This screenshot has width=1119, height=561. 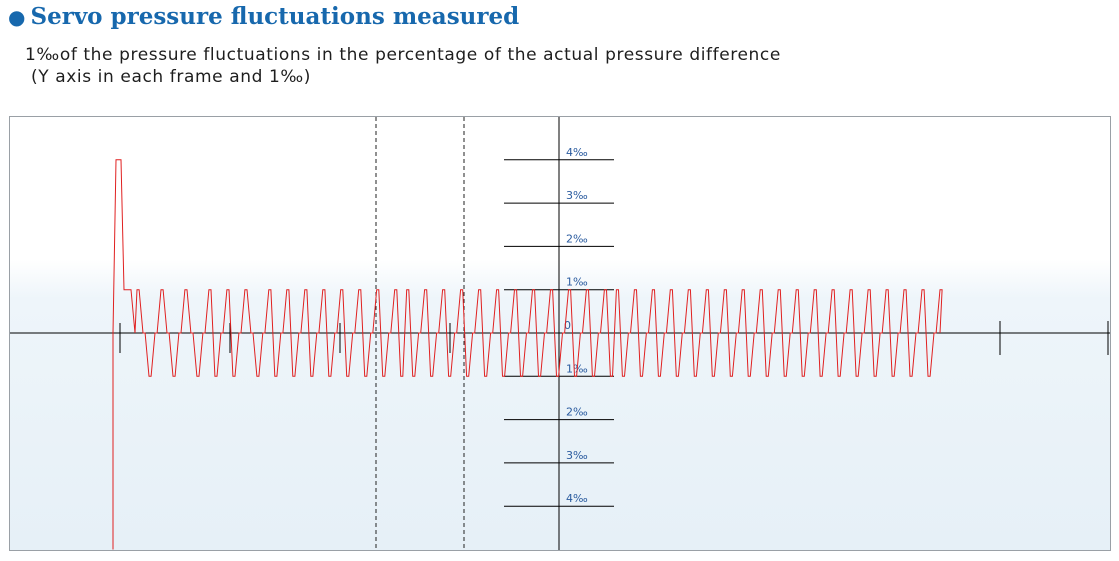 I want to click on y-tick-label-3: 2‰, so click(x=577, y=238).